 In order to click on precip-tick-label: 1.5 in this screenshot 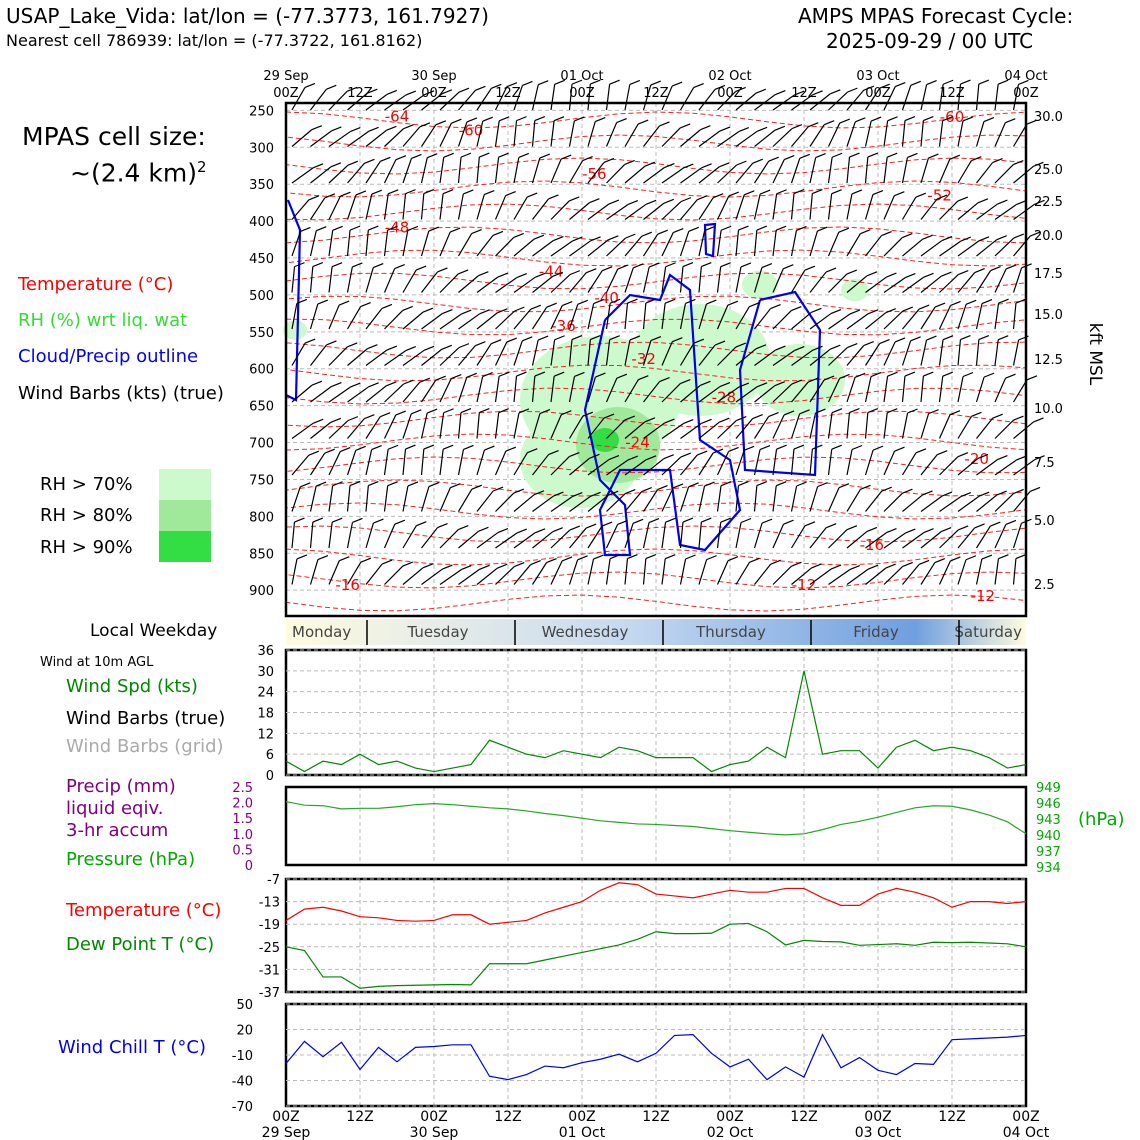, I will do `click(242, 819)`.